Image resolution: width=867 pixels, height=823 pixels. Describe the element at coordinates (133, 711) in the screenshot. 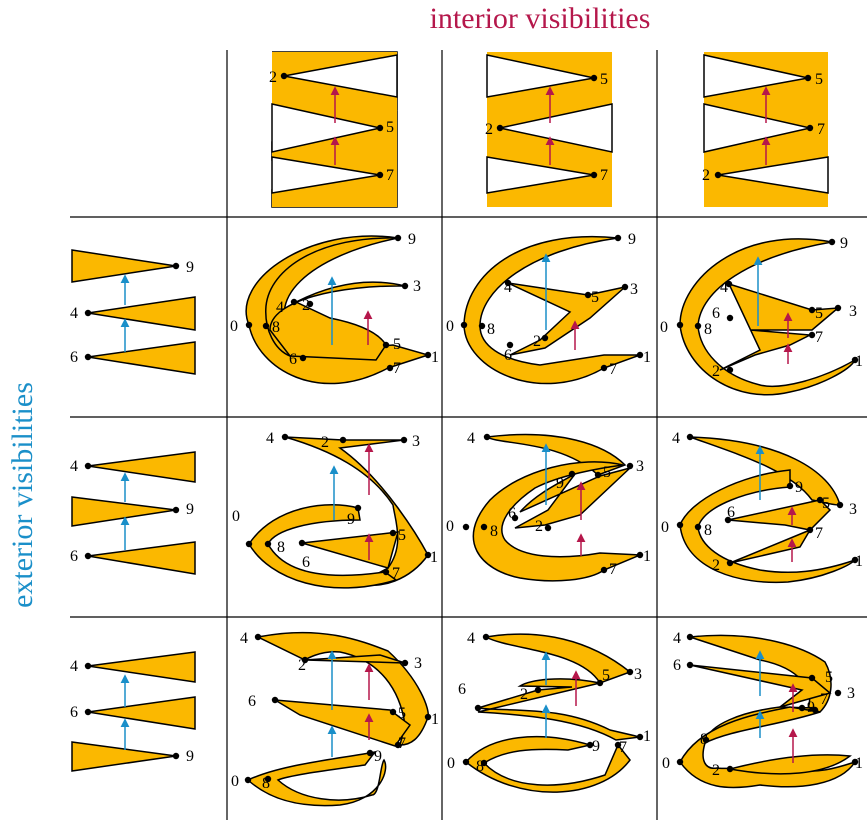

I see `left-cell-3-drawing` at that location.